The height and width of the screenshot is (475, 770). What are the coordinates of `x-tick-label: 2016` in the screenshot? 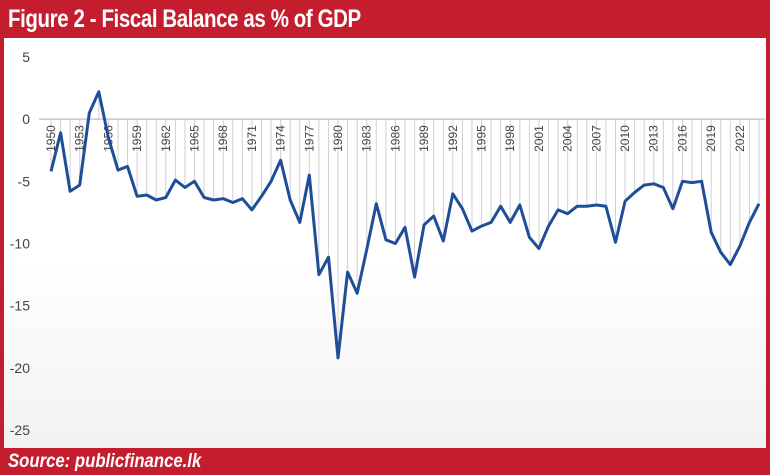 It's located at (682, 138).